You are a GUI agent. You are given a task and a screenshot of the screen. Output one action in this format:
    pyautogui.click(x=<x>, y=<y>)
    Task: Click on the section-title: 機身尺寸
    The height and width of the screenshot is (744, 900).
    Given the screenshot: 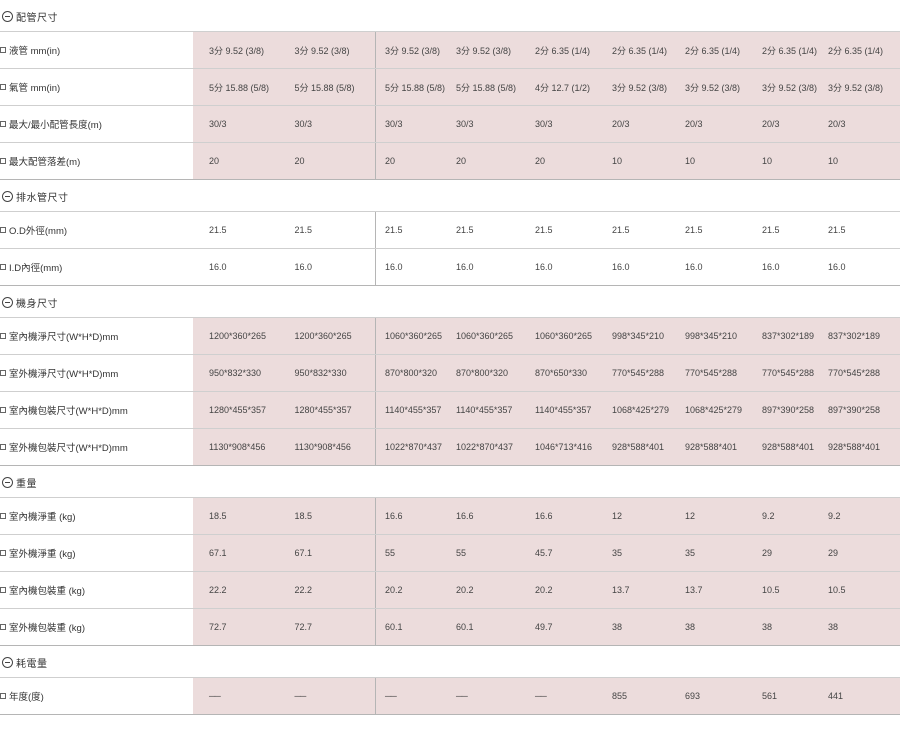 What is the action you would take?
    pyautogui.click(x=37, y=304)
    